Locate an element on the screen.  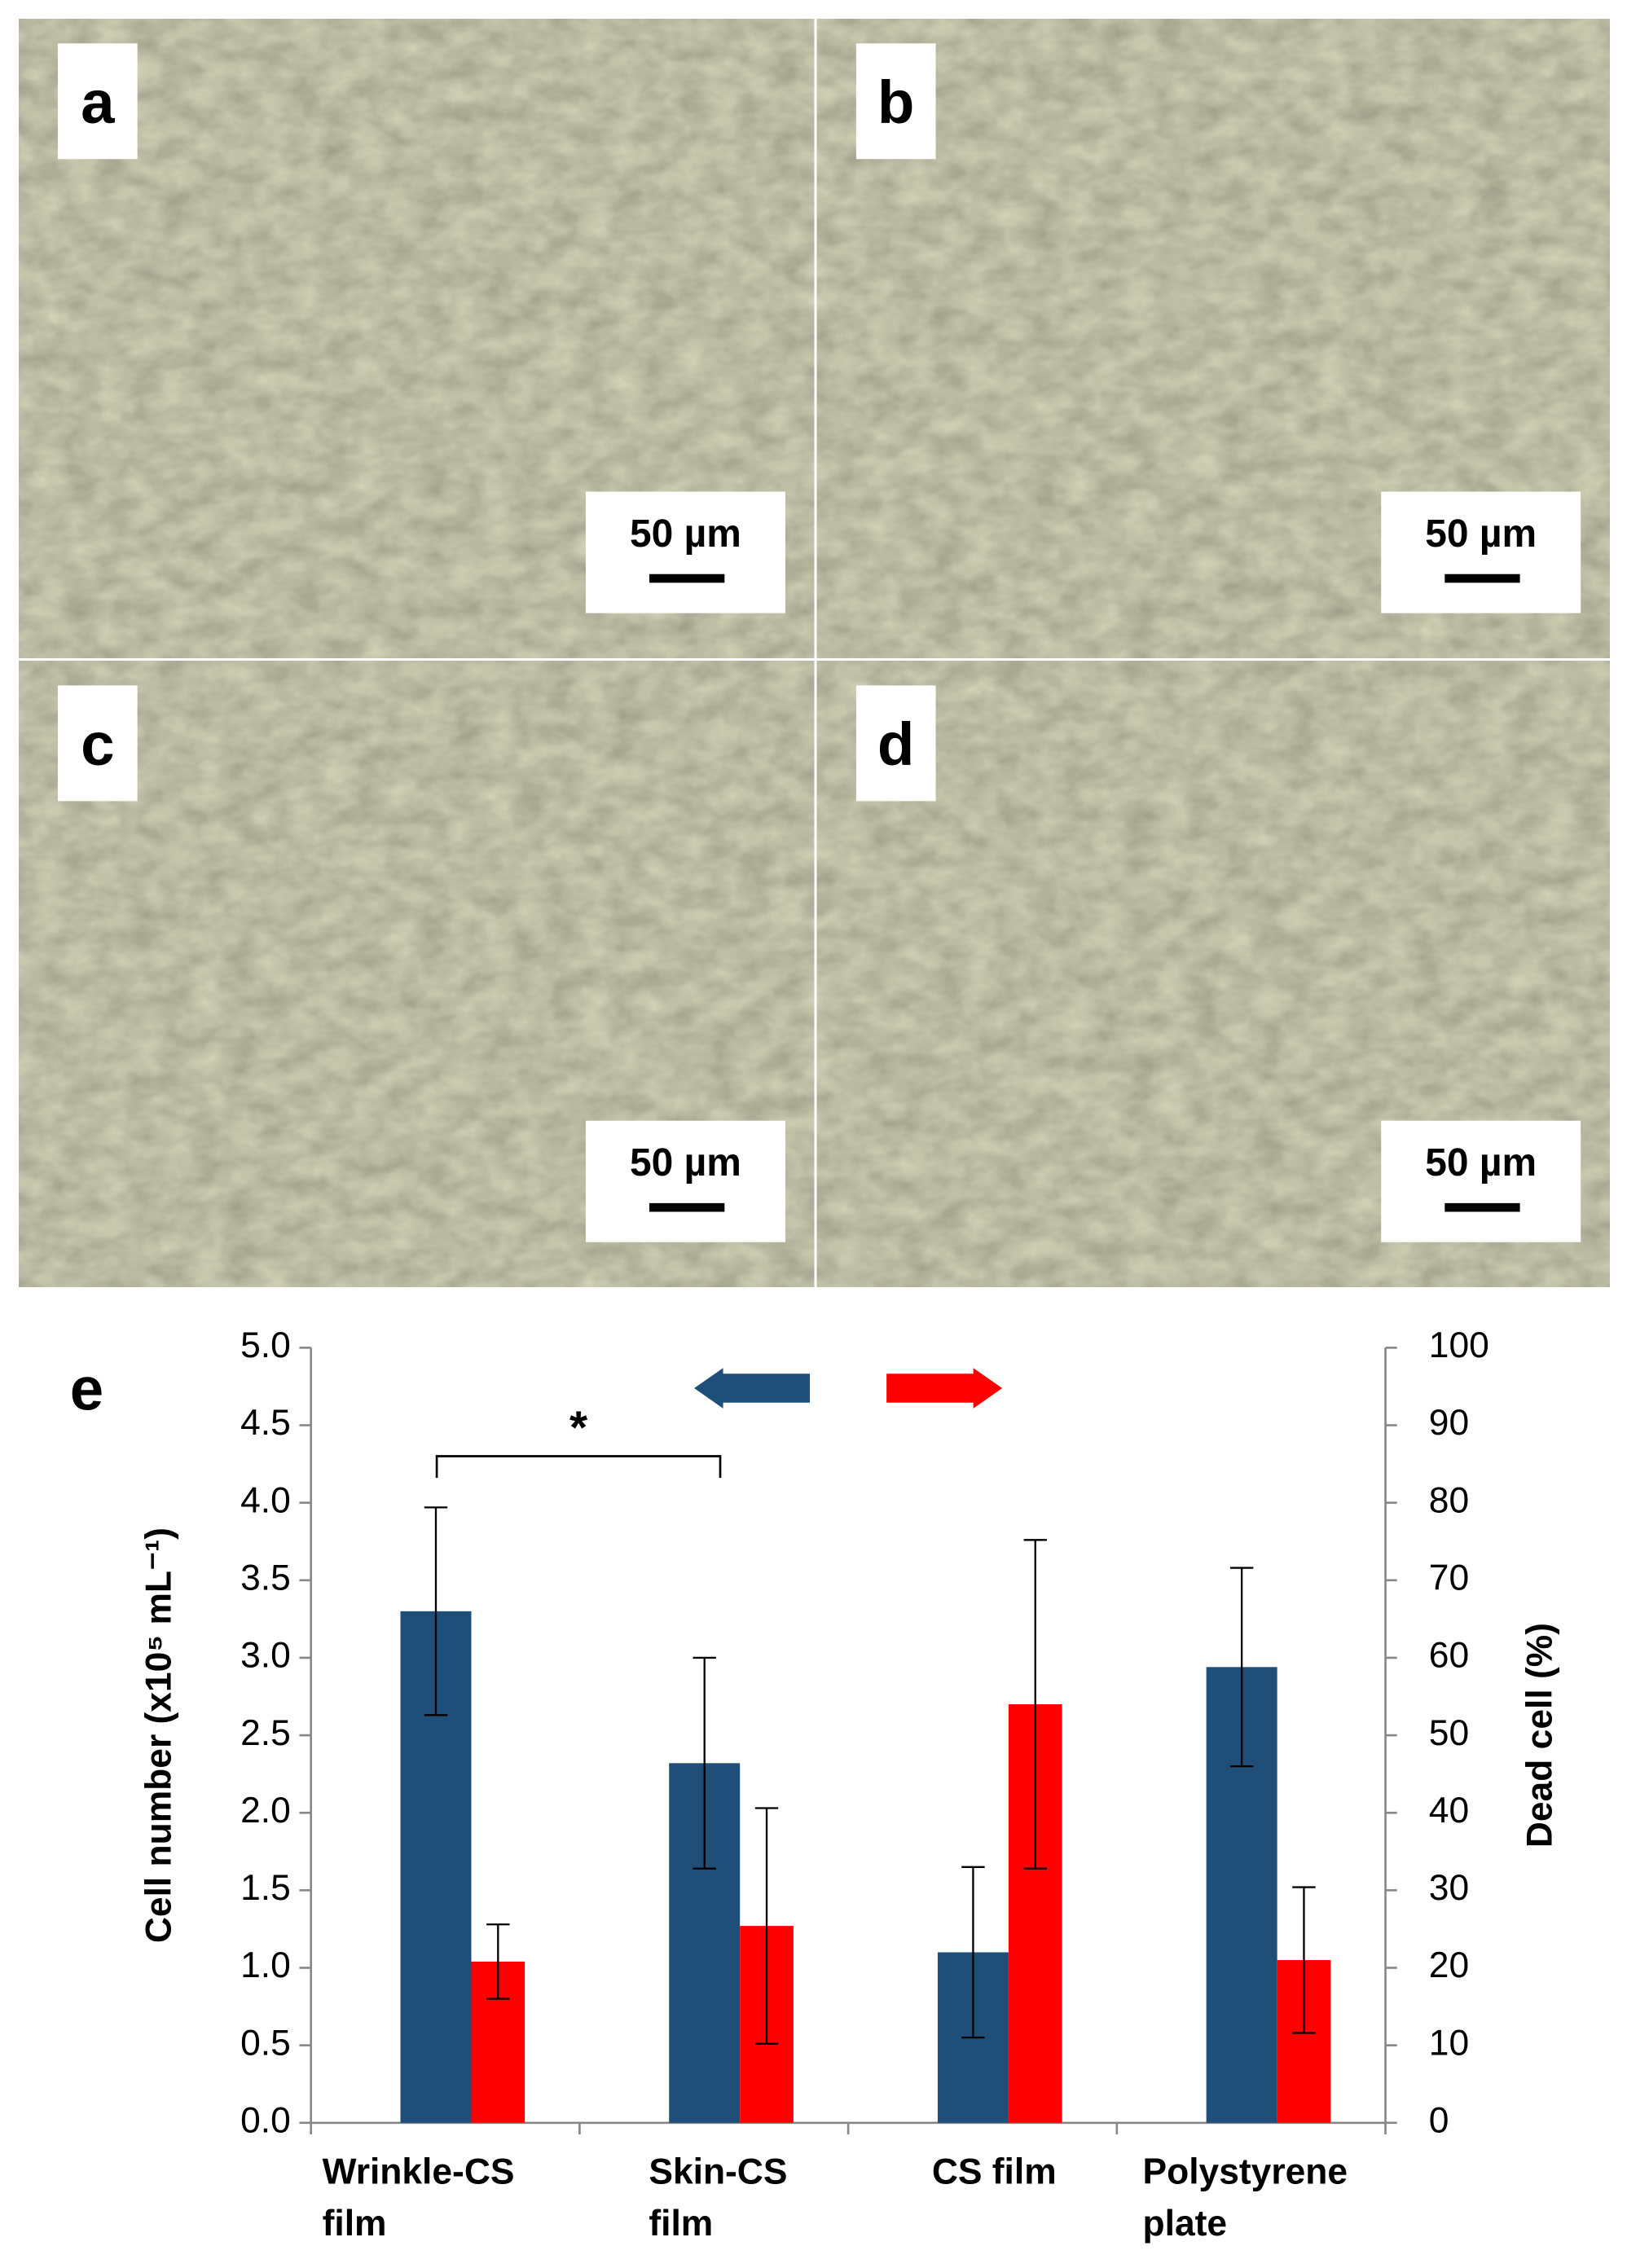
y2-tick-label: 40 is located at coordinates (1449, 1811).